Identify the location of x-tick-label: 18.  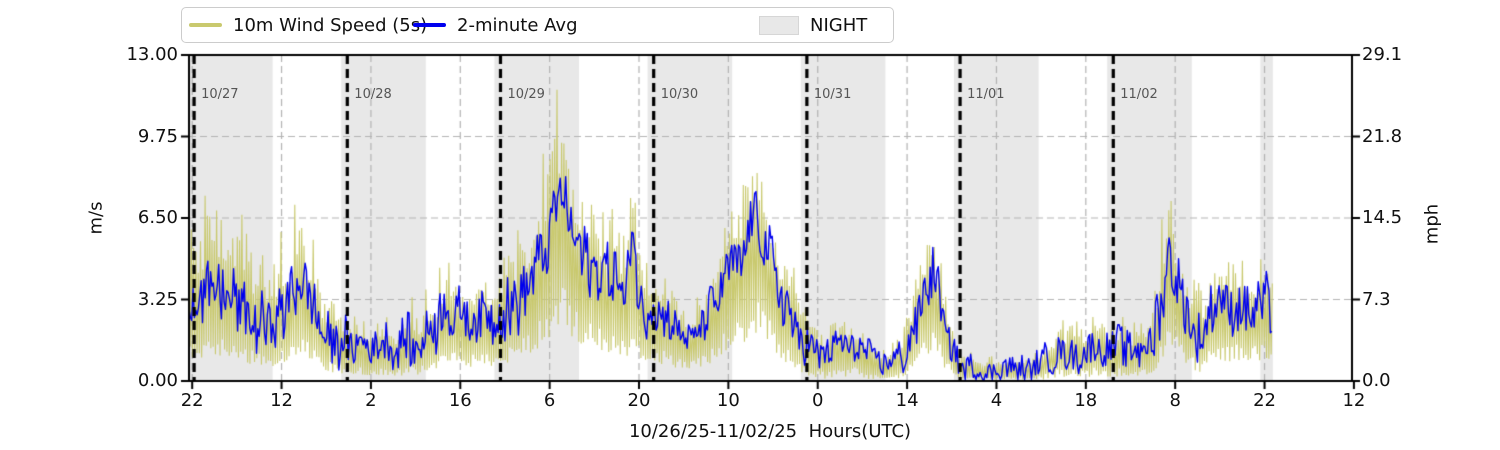
(1086, 400).